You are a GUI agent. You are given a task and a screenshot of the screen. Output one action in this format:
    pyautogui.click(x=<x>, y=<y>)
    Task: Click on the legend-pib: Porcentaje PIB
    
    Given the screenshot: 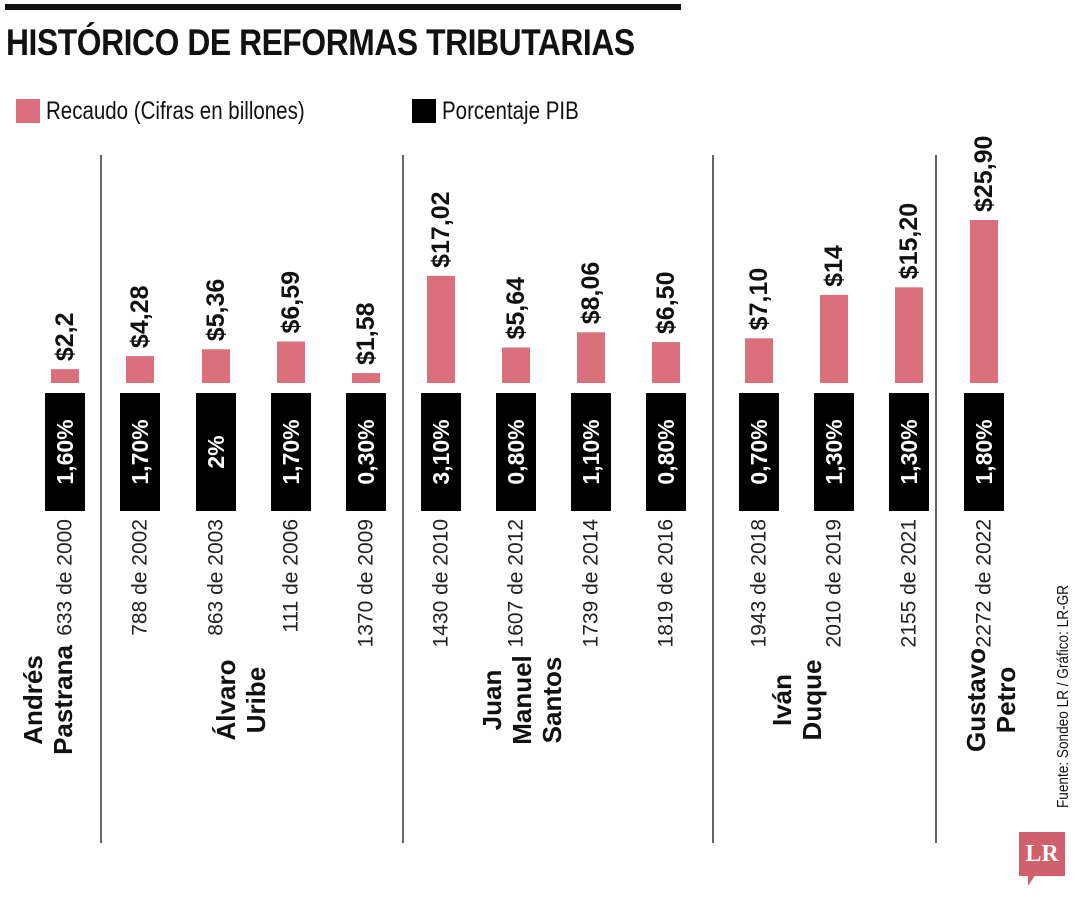 What is the action you would take?
    pyautogui.click(x=510, y=111)
    